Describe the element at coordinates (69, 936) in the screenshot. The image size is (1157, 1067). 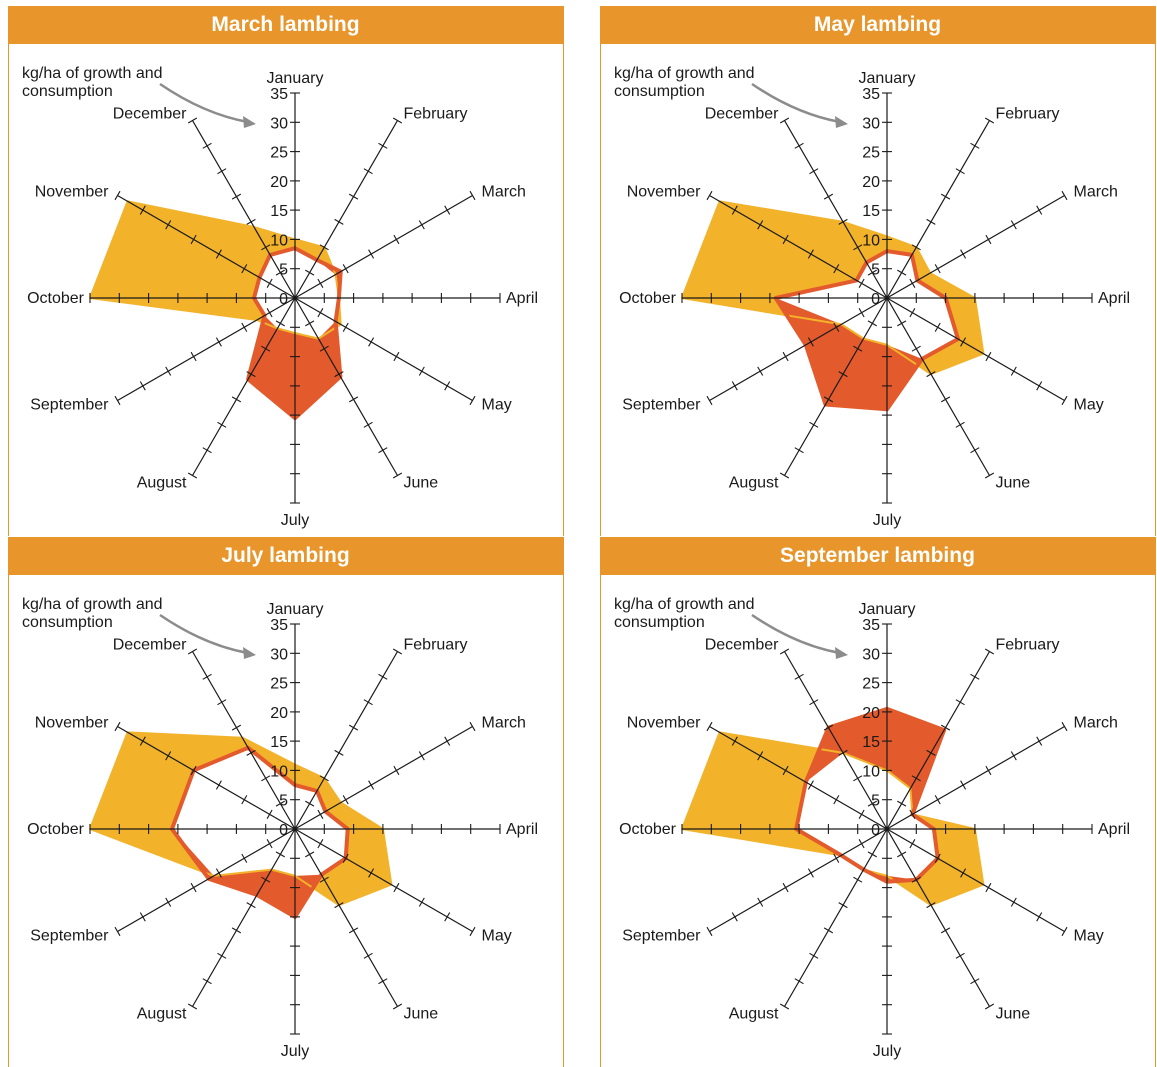
I see `month-label: September` at that location.